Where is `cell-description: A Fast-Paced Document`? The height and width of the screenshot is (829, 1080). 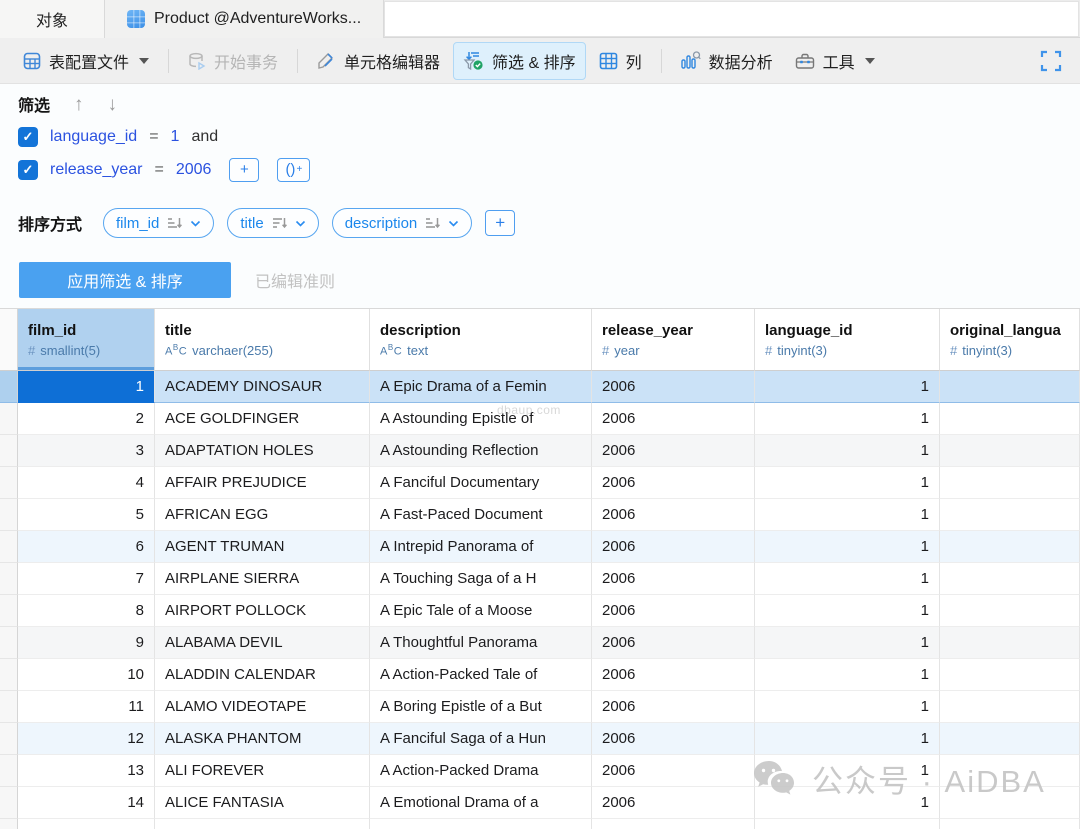
cell-description: A Fast-Paced Document is located at coordinates (481, 515).